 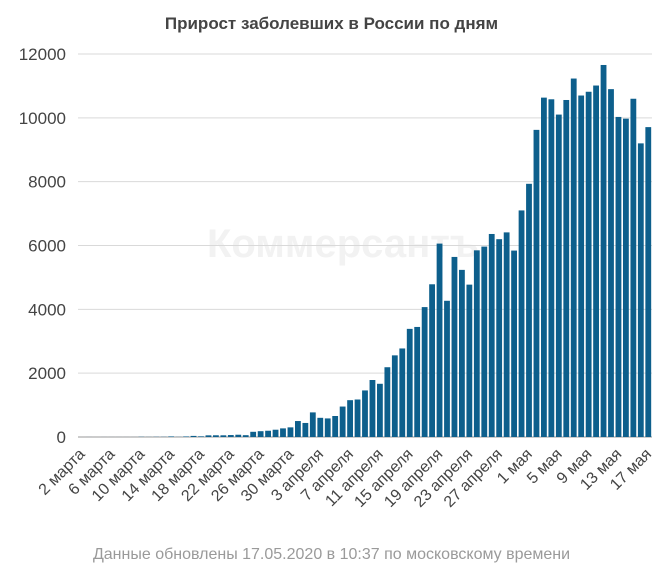 I want to click on y-tick-label: 10000, so click(x=42, y=118).